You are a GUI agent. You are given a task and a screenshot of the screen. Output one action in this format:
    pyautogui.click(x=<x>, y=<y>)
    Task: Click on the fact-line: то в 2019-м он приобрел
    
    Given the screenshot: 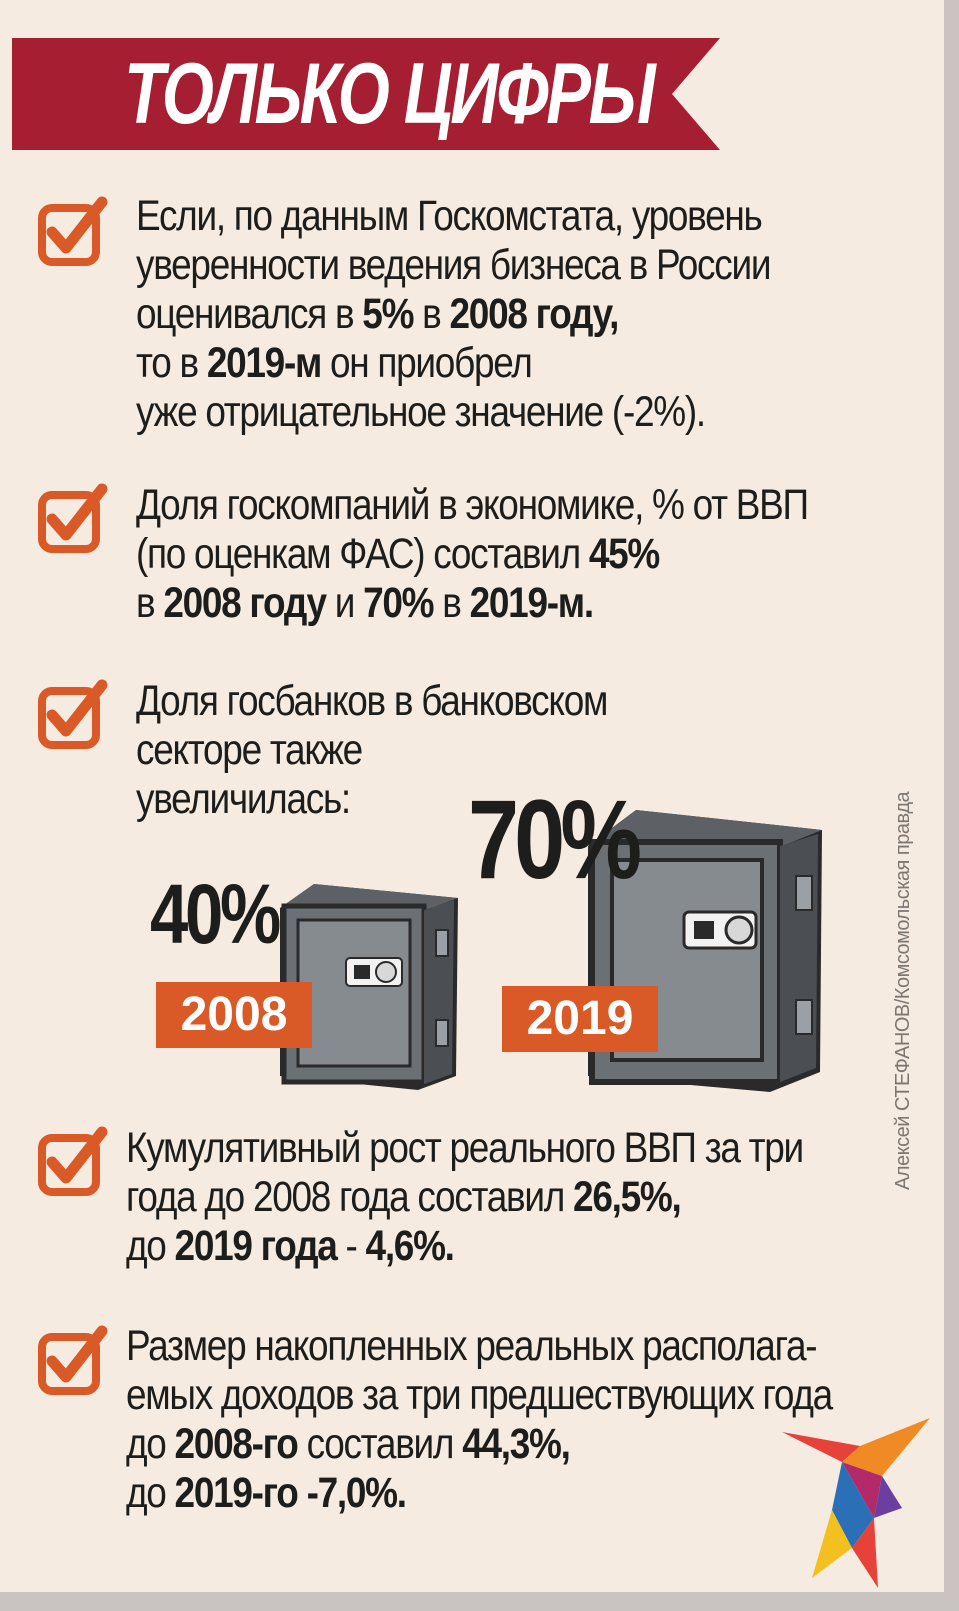 What is the action you would take?
    pyautogui.click(x=453, y=363)
    